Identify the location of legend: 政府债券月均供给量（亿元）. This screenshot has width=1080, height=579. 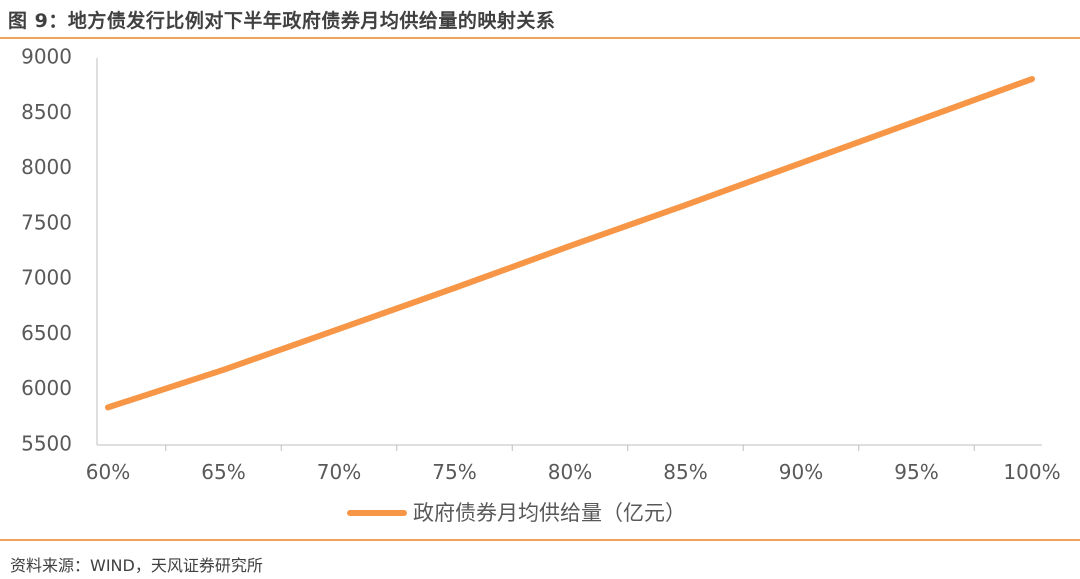
(516, 513).